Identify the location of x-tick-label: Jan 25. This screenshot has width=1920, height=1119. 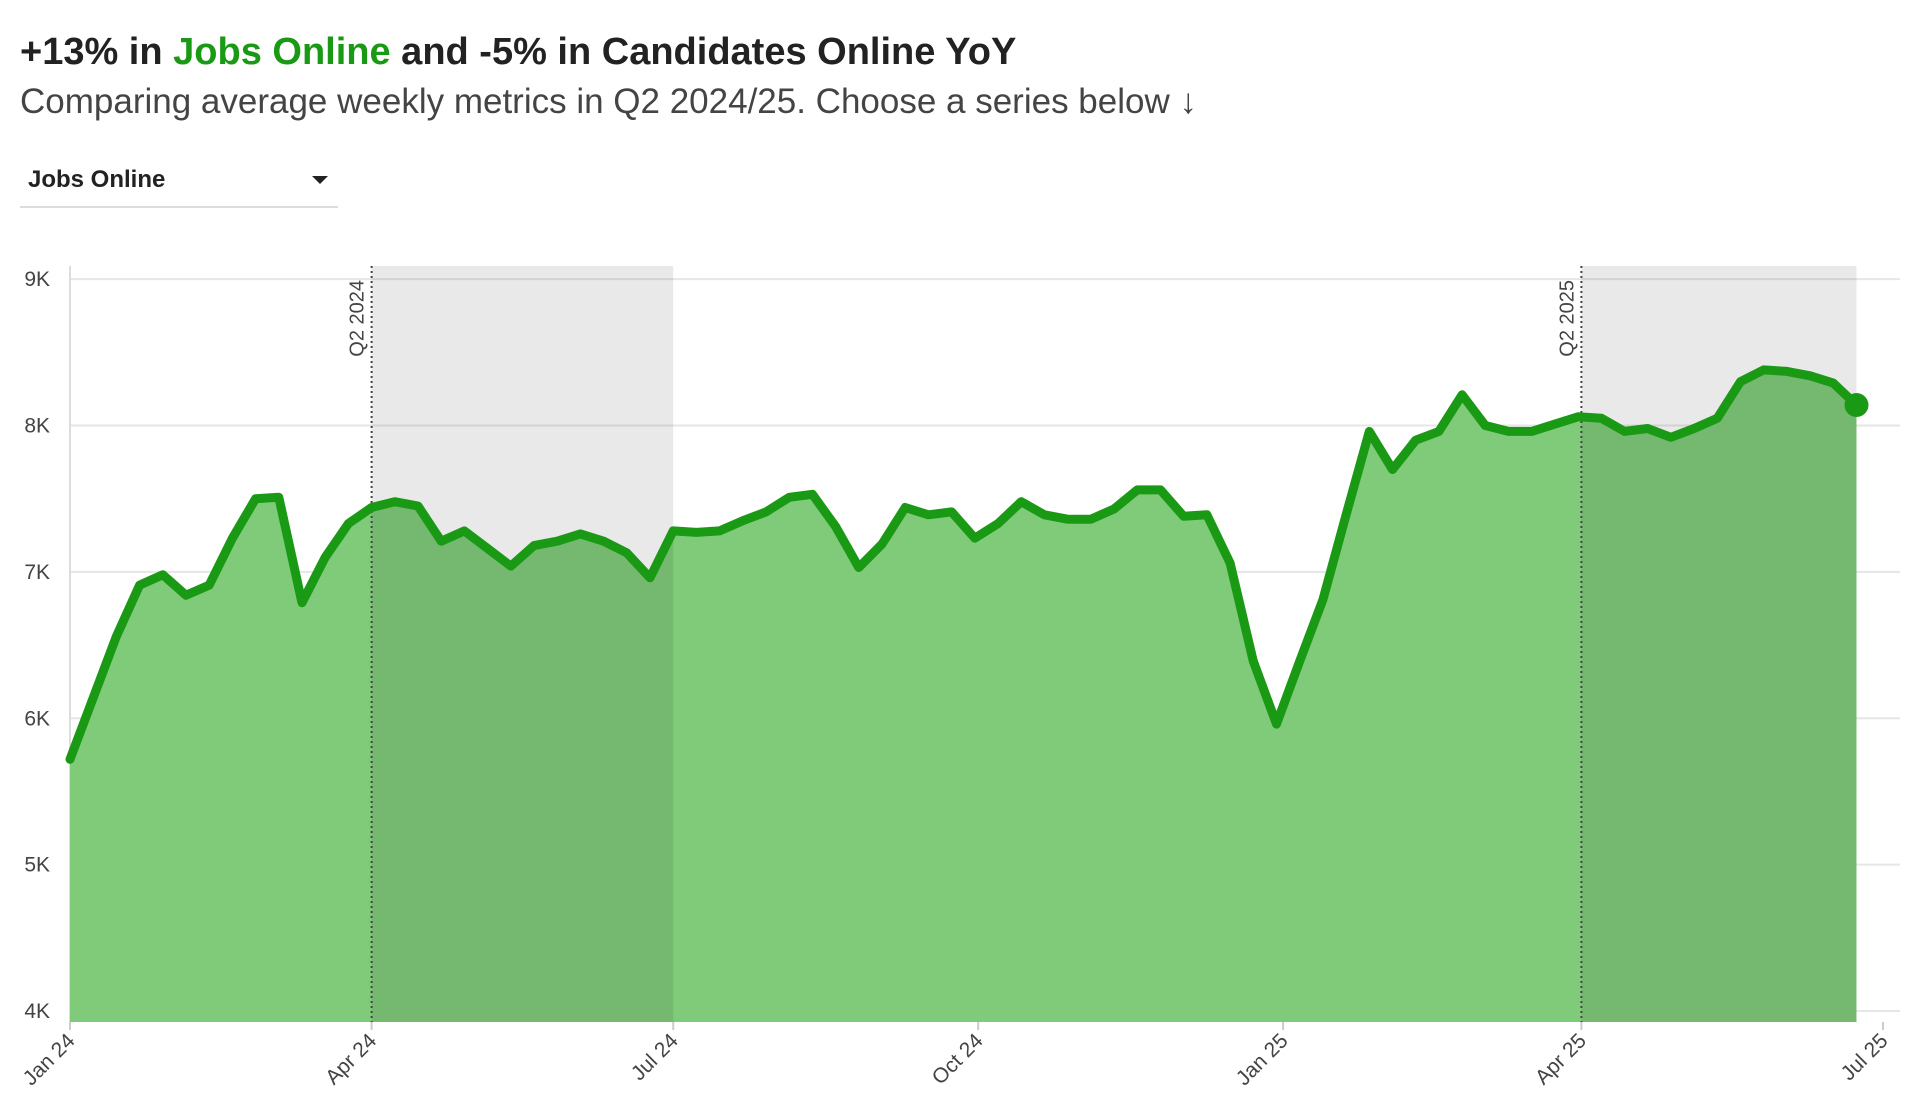
(1262, 1059).